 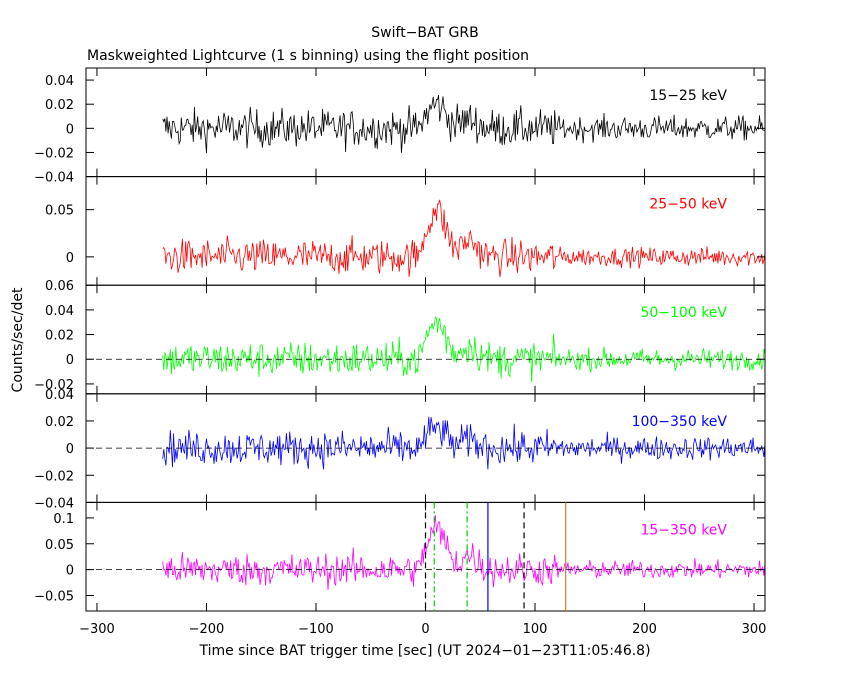 I want to click on x-tick-label: 0, so click(x=425, y=629).